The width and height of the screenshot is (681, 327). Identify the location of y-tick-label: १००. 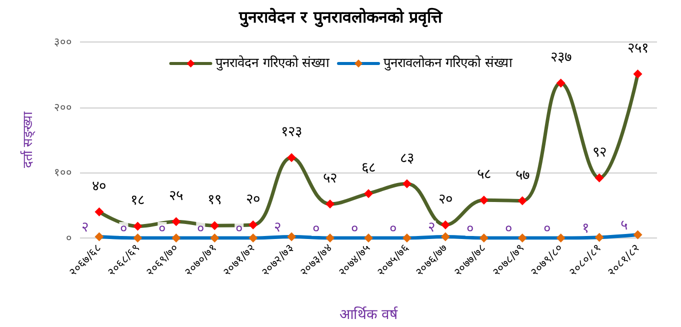
(63, 173).